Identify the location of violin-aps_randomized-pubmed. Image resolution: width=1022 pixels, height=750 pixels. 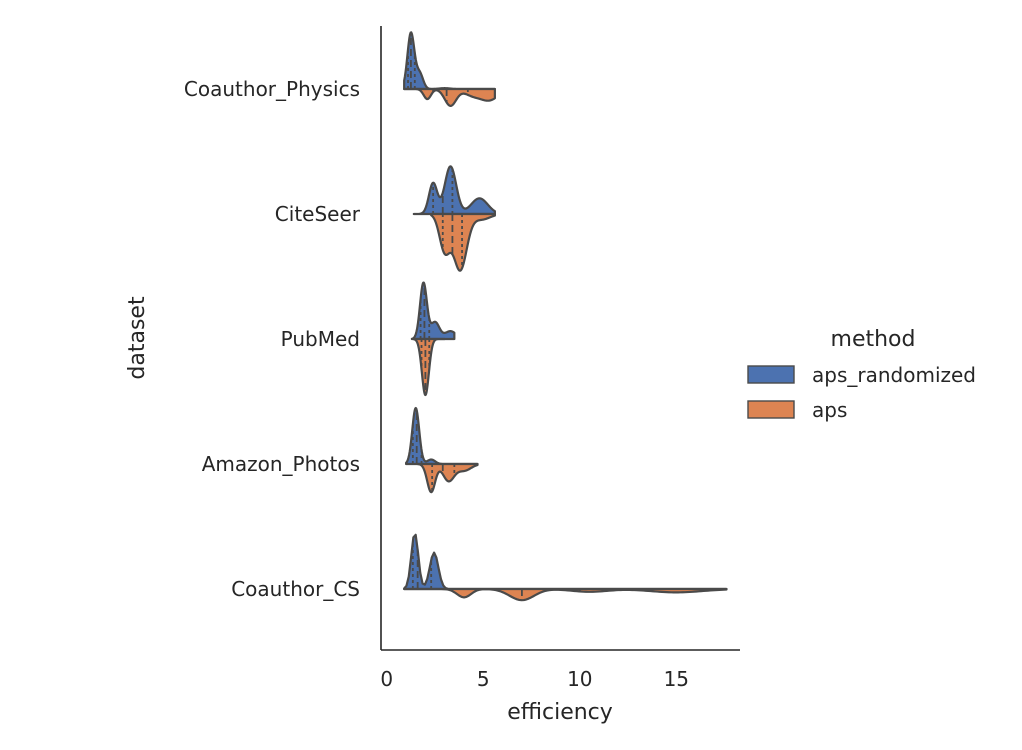
(433, 311).